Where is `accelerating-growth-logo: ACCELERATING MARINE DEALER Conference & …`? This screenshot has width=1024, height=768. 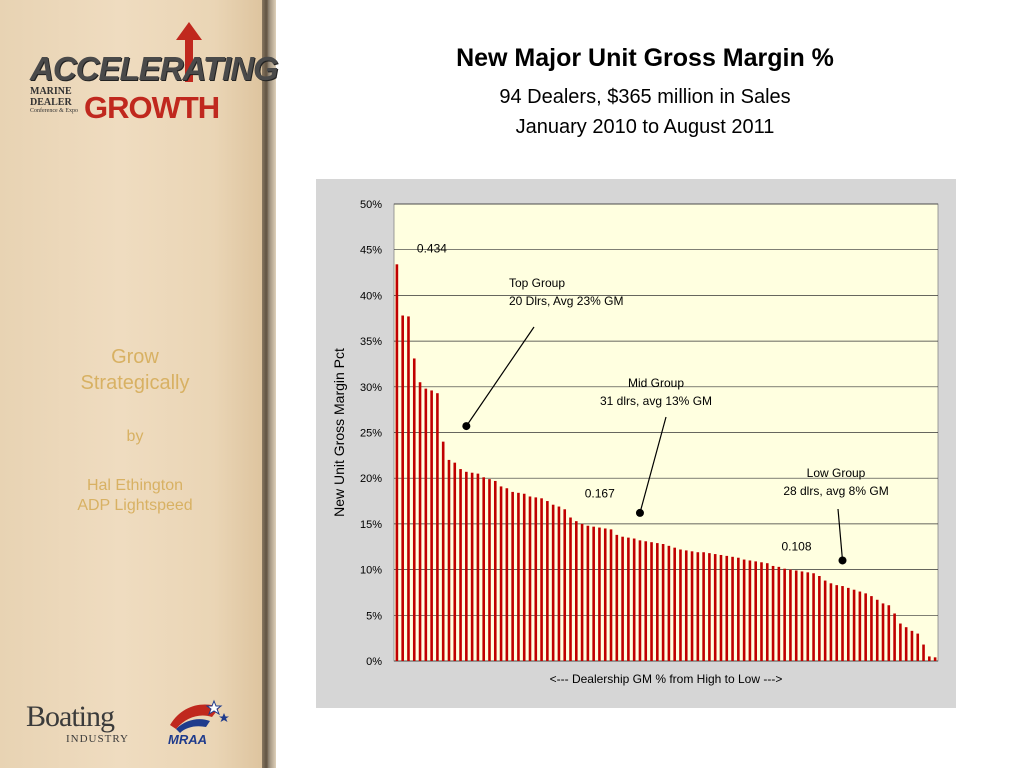
accelerating-growth-logo: ACCELERATING MARINE DEALER Conference & … is located at coordinates (153, 78).